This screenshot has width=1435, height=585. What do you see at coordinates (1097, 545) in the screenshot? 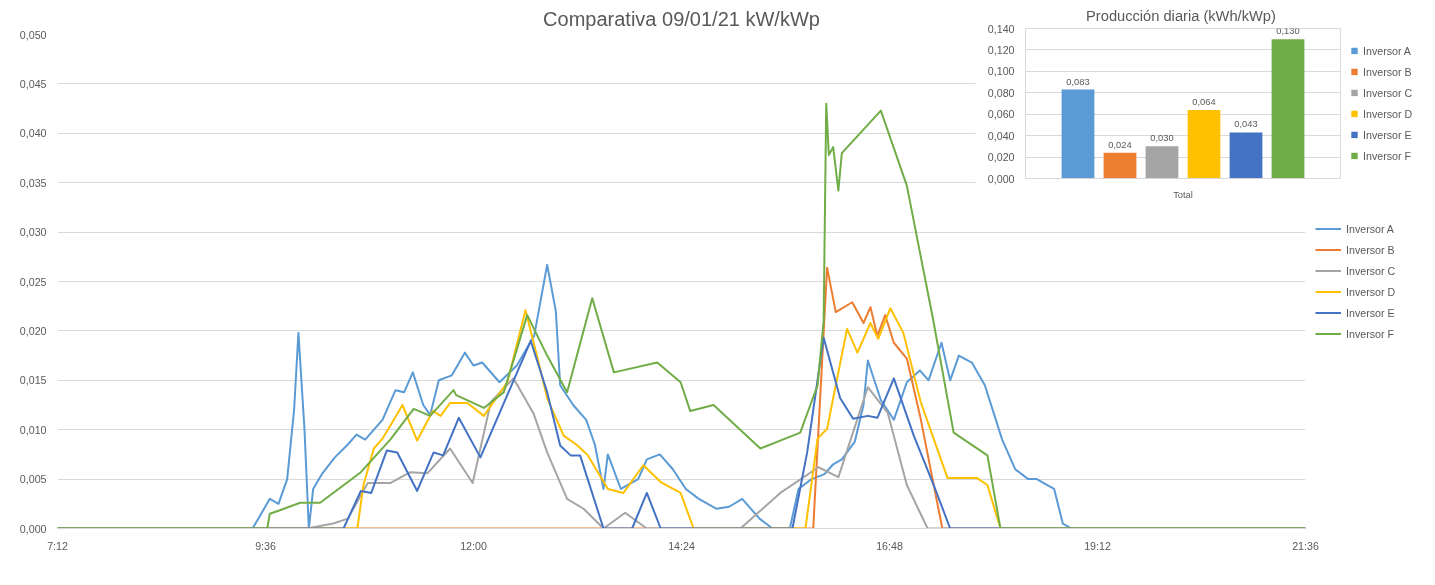
I see `x-tick-label: 19:12` at bounding box center [1097, 545].